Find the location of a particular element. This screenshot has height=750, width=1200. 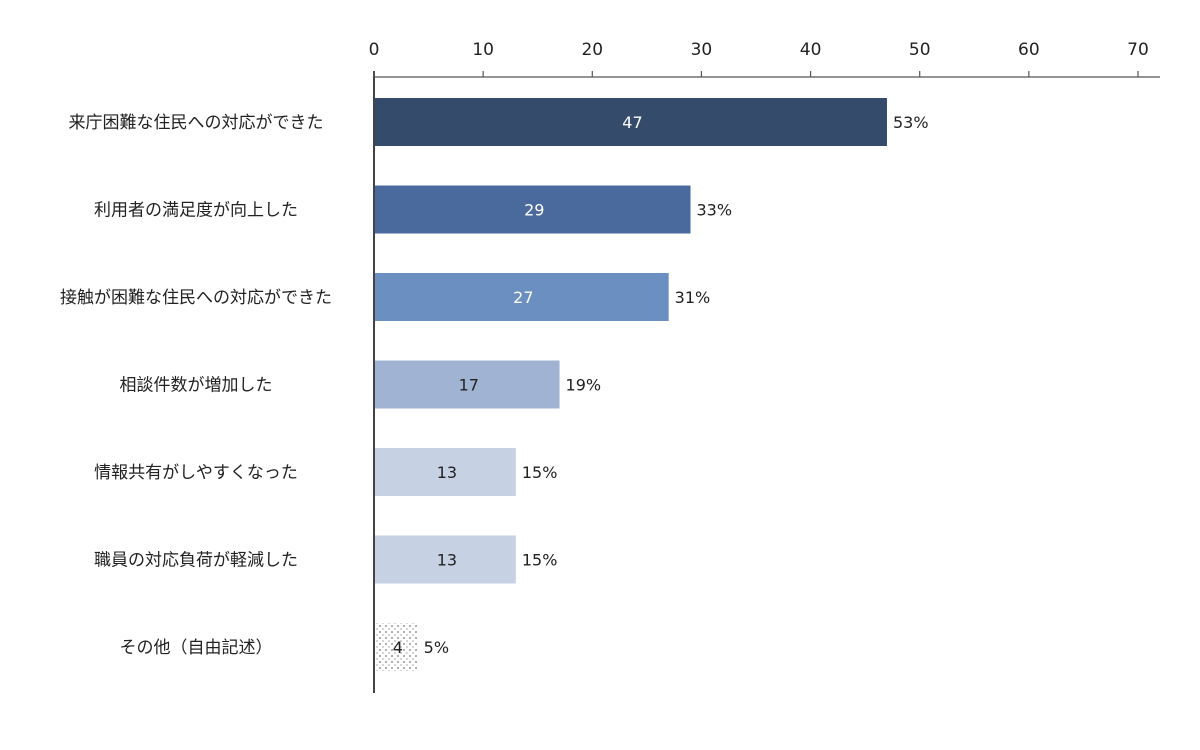

category-label: 職員の対応負荷が軽減した is located at coordinates (196, 561).